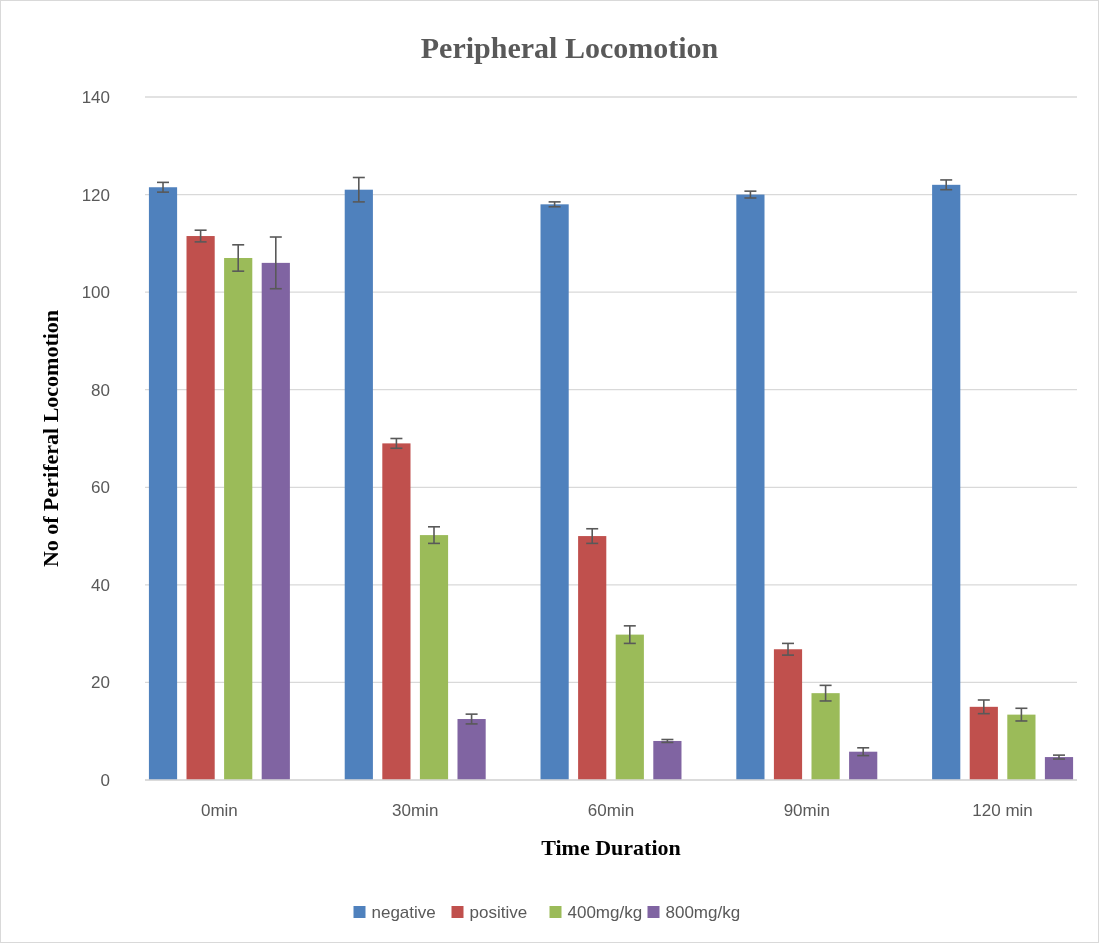 This screenshot has height=943, width=1099. Describe the element at coordinates (95, 195) in the screenshot. I see `y-tick-label: 120` at that location.